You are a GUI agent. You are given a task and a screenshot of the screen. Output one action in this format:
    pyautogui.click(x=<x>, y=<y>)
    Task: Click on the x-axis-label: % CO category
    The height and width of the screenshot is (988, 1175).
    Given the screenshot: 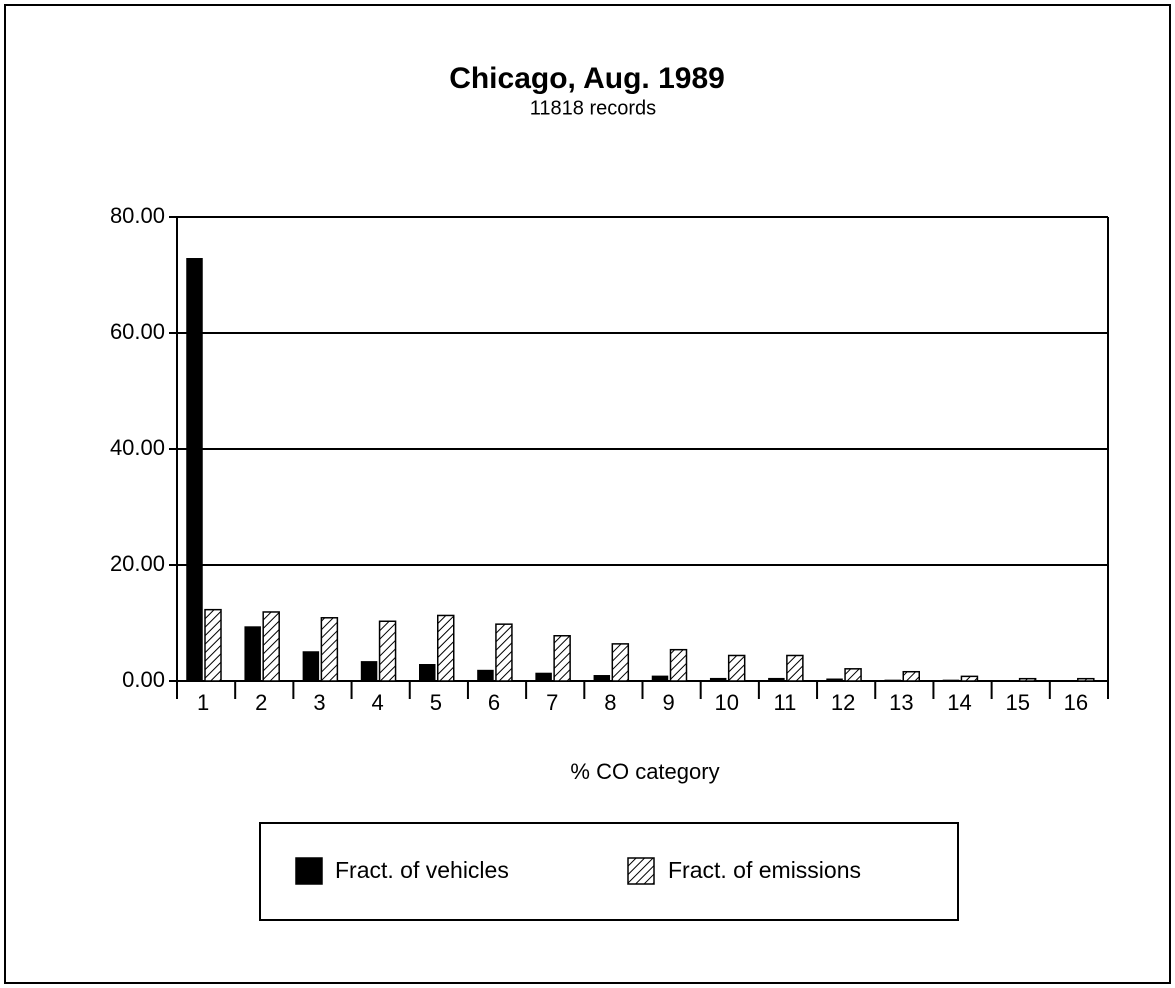 What is the action you would take?
    pyautogui.click(x=644, y=771)
    